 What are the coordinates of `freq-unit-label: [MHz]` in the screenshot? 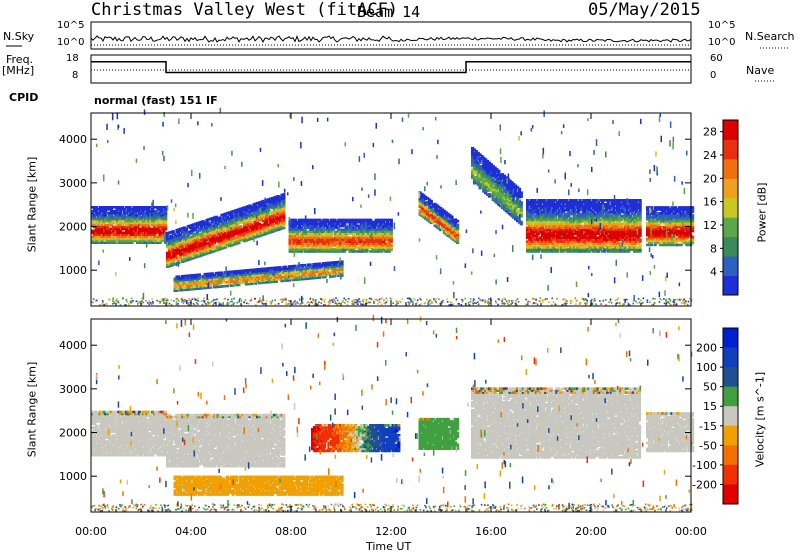 It's located at (18, 70).